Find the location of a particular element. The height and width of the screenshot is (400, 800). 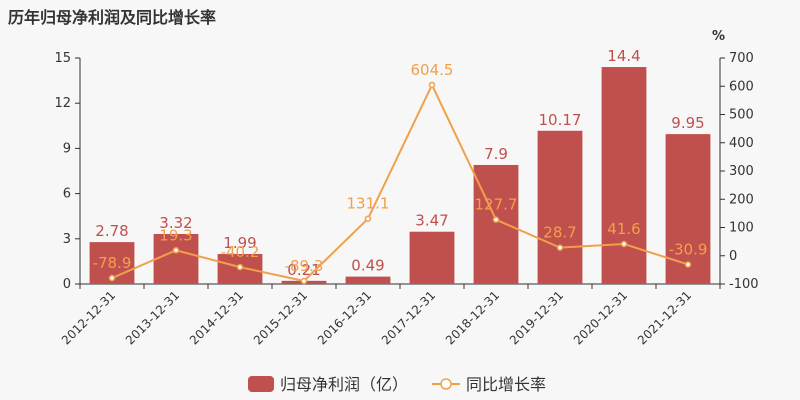

x-tick-label: 2020-12-31 is located at coordinates (600, 317).